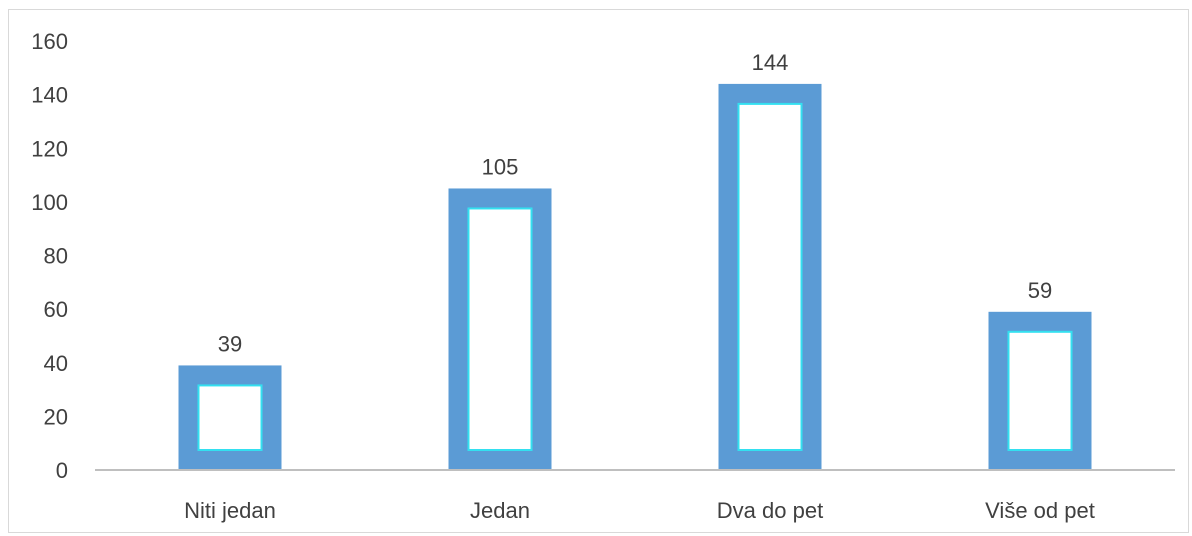 This screenshot has width=1192, height=536. I want to click on y-tick-label: 160, so click(49, 41).